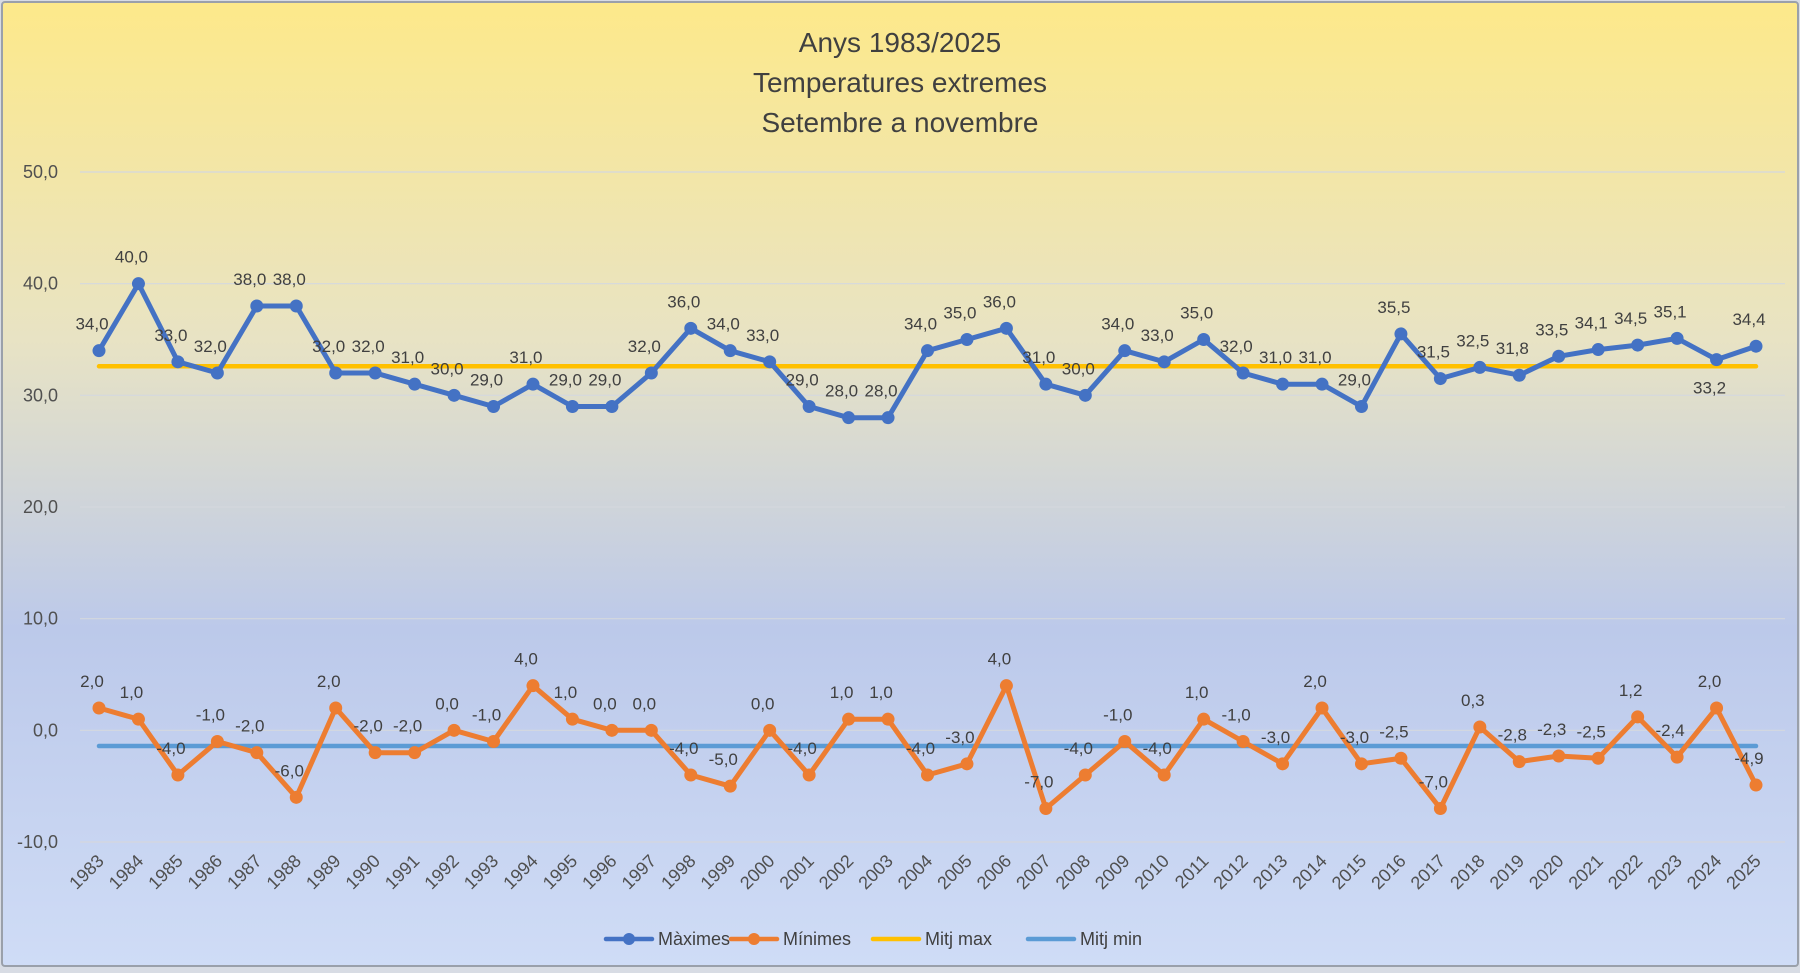 The height and width of the screenshot is (973, 1800). I want to click on chart-title-line: Anys 1983/2025, so click(900, 42).